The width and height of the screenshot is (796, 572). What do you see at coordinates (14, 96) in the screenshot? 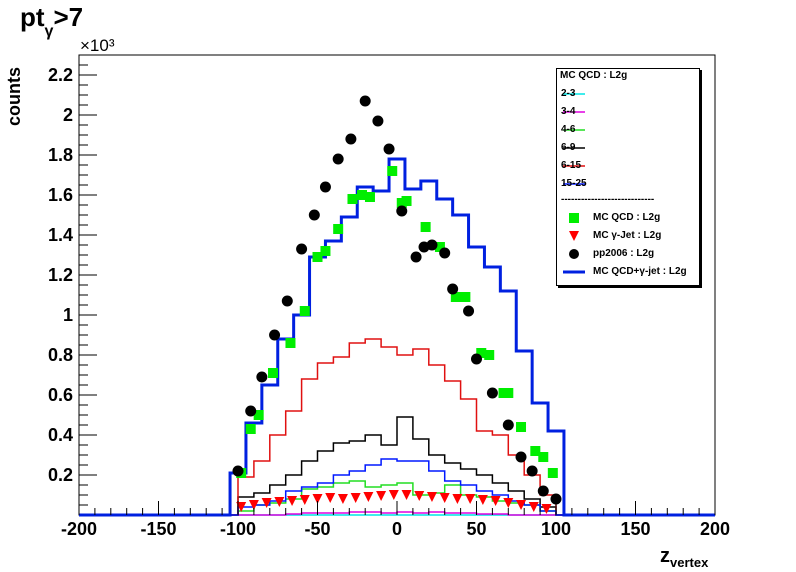
I see `y-axis-label: counts` at bounding box center [14, 96].